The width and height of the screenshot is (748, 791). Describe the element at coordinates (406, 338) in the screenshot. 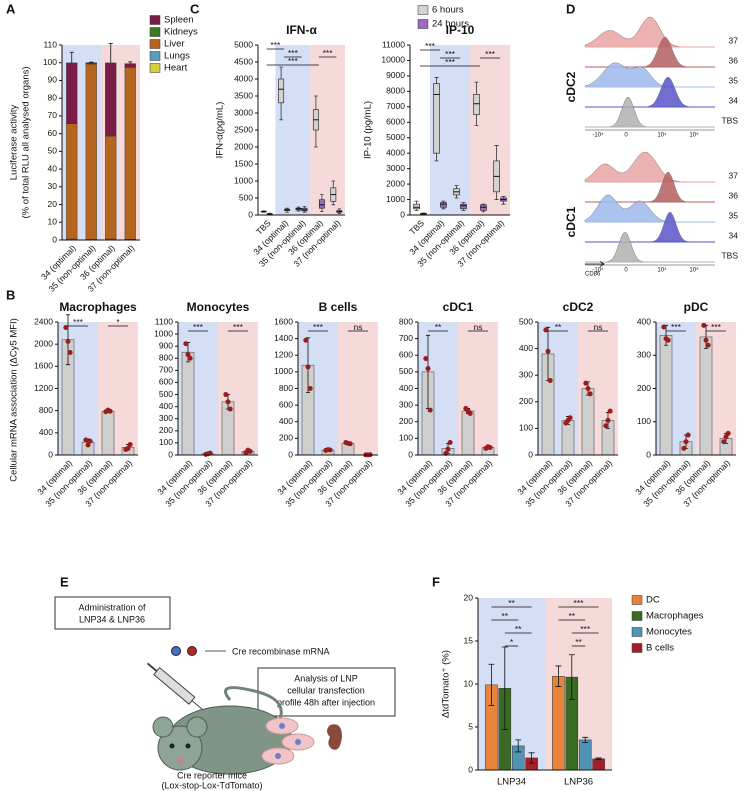

I see `y-tick-label: 700` at that location.